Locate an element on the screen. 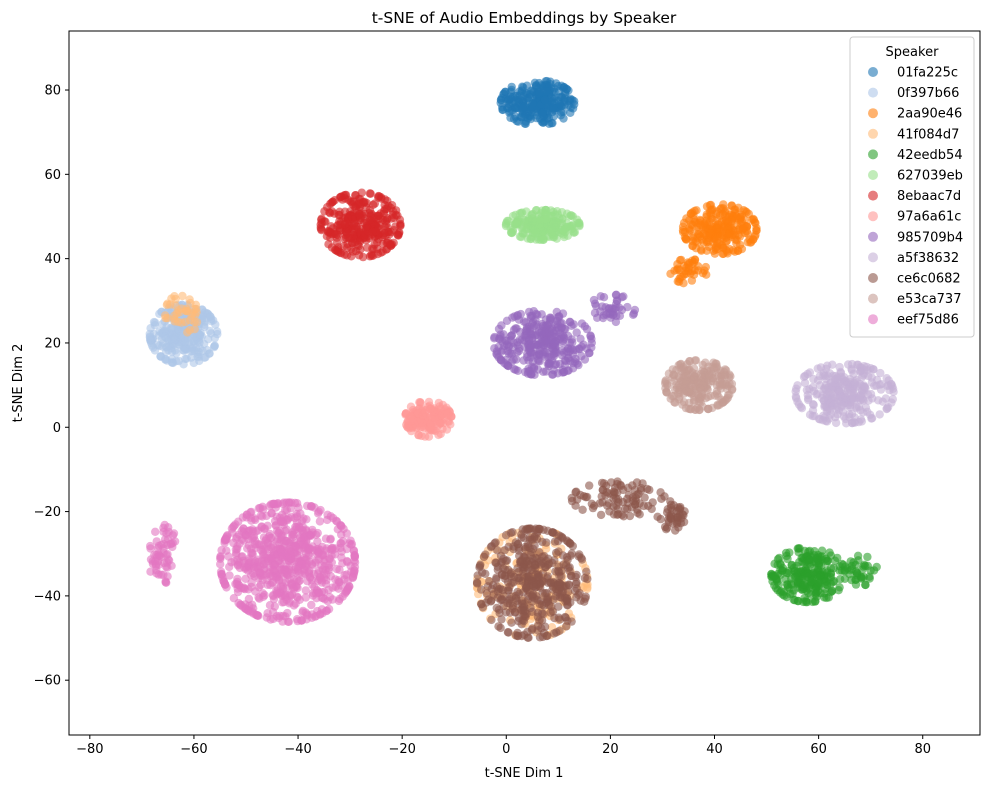 This screenshot has height=790, width=989. legend-label: 0f397b66 is located at coordinates (928, 93).